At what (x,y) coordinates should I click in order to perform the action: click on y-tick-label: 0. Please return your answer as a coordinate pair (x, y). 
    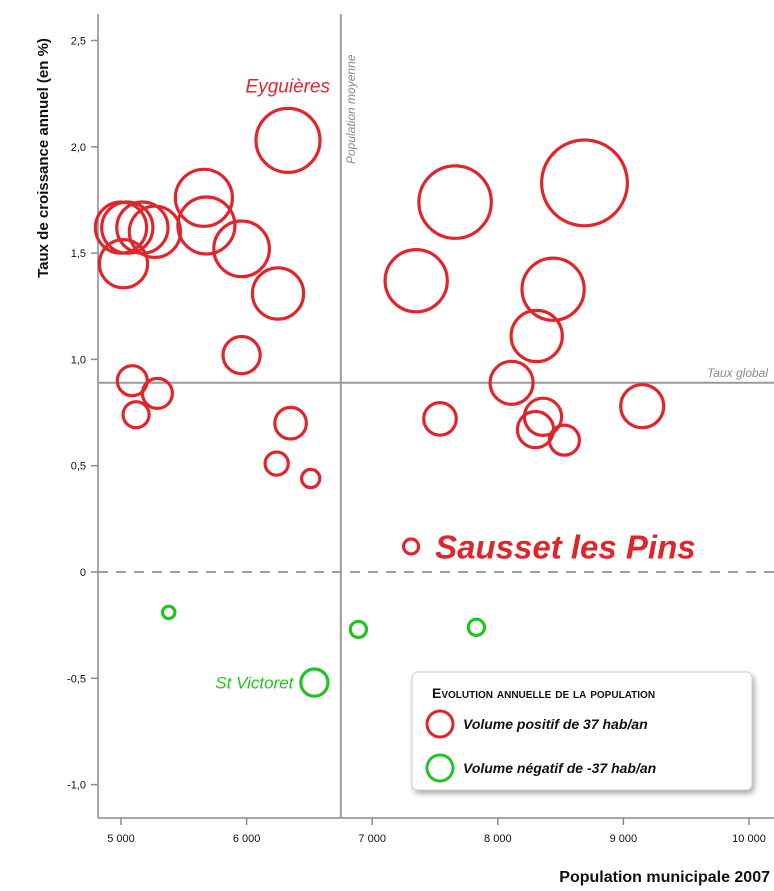
    Looking at the image, I should click on (83, 573).